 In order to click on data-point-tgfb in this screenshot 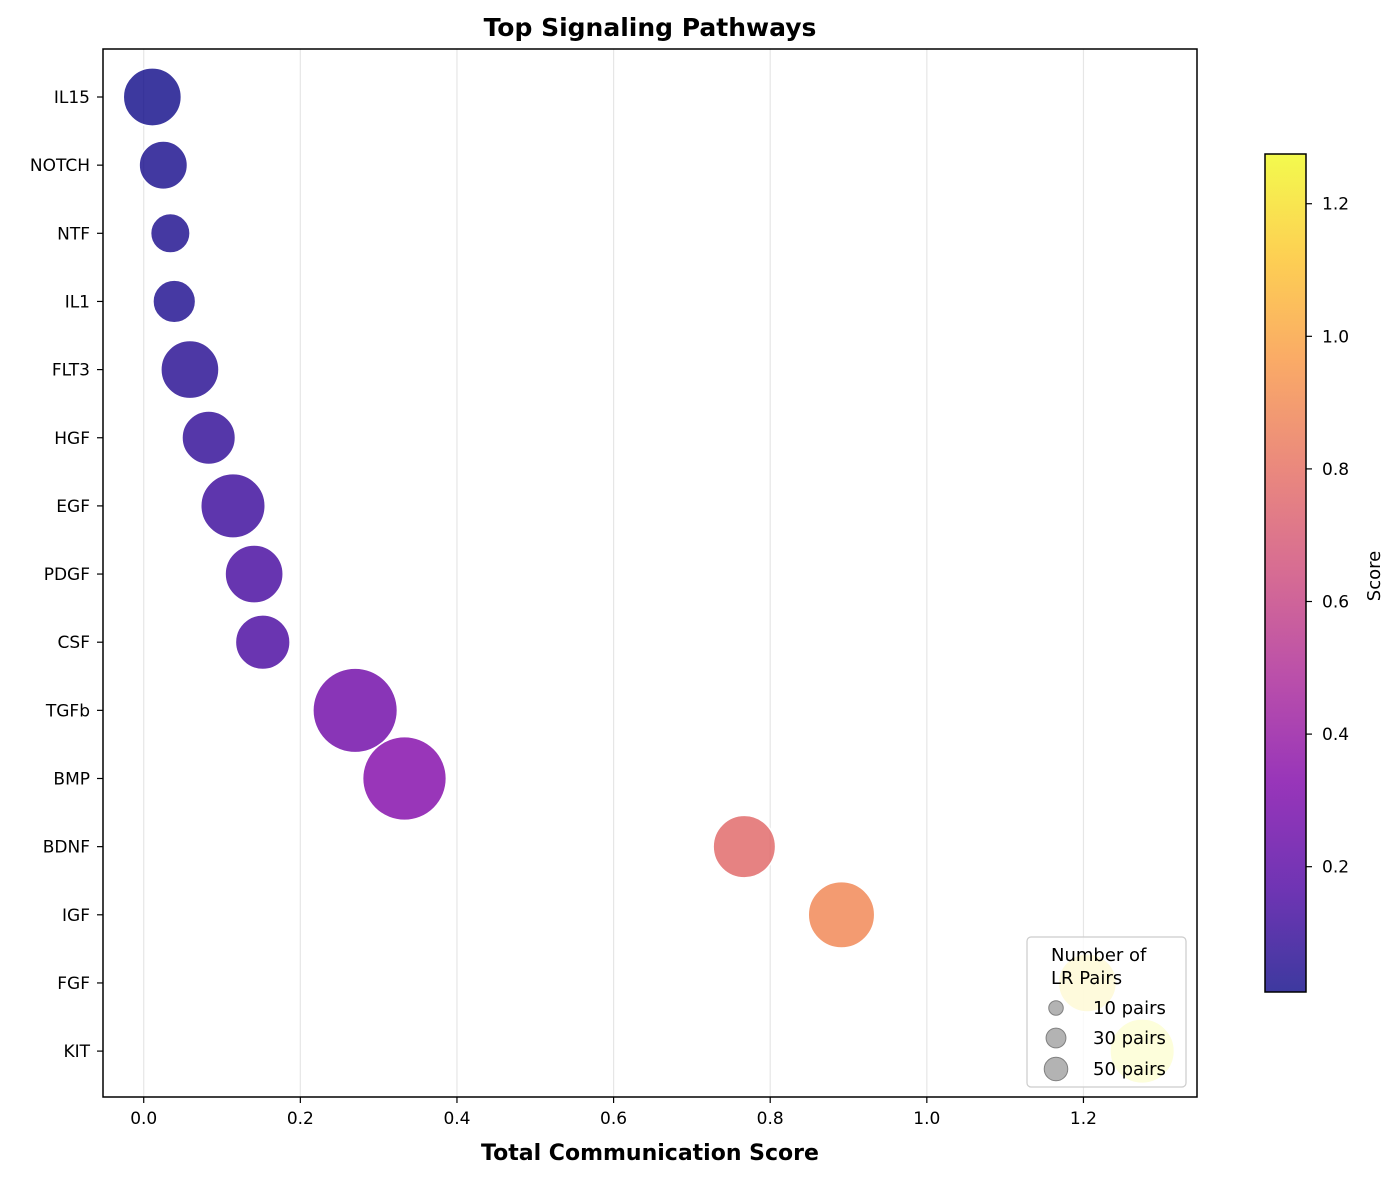, I will do `click(355, 710)`.